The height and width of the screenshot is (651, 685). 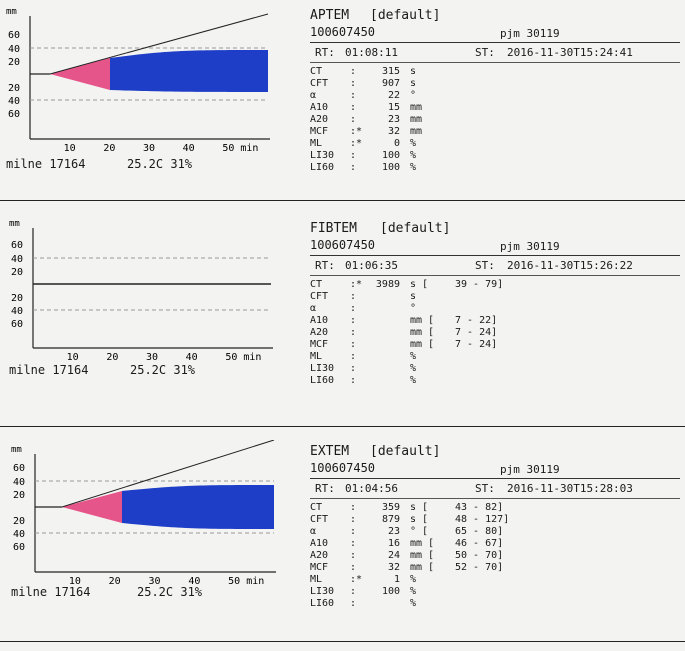 I want to click on clot-amplitude-blue, so click(x=189, y=71).